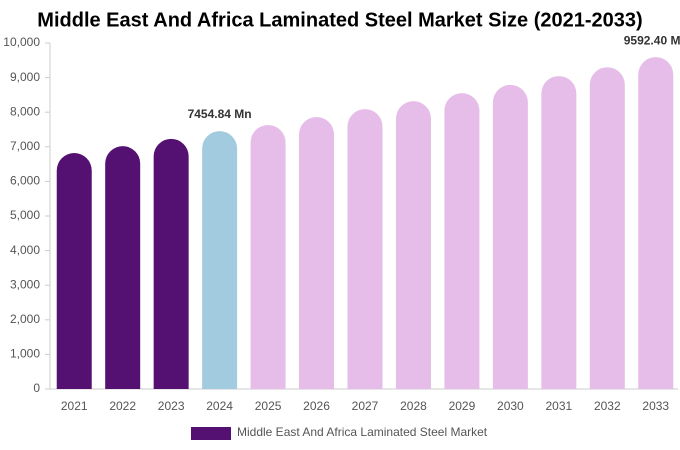  Describe the element at coordinates (122, 406) in the screenshot. I see `x-tick-label: 2022` at that location.